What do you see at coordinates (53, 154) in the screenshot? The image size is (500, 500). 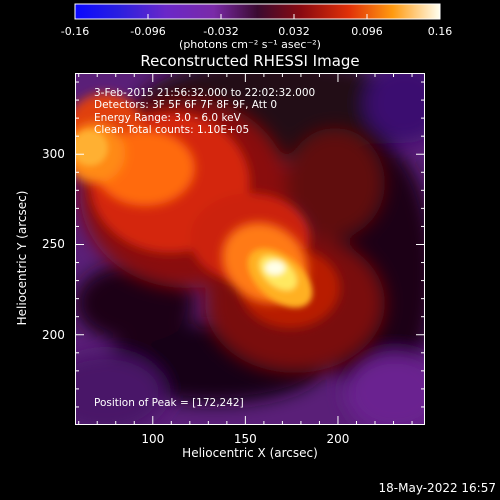 I see `y-tick-label: 300` at bounding box center [53, 154].